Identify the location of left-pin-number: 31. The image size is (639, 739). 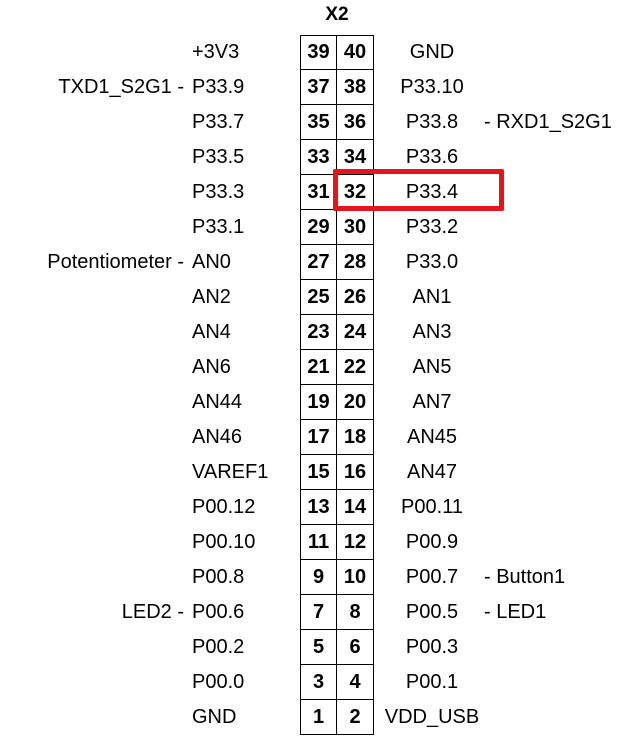
(318, 192).